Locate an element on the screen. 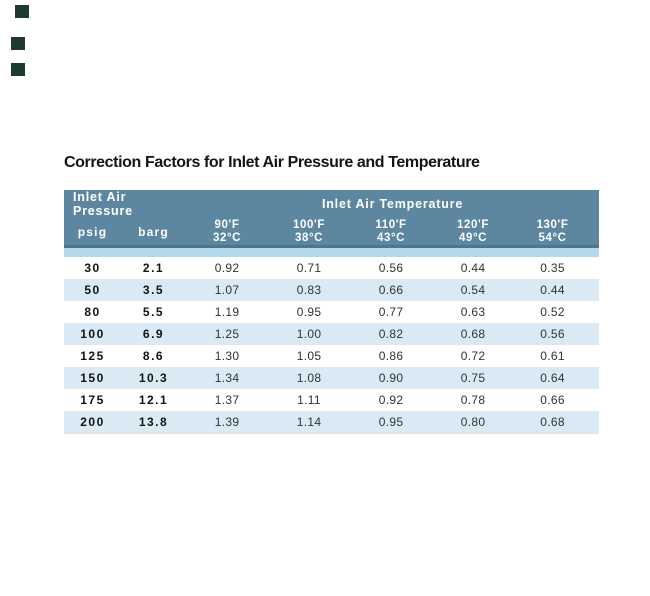  factor-cell: 0.71 is located at coordinates (309, 268).